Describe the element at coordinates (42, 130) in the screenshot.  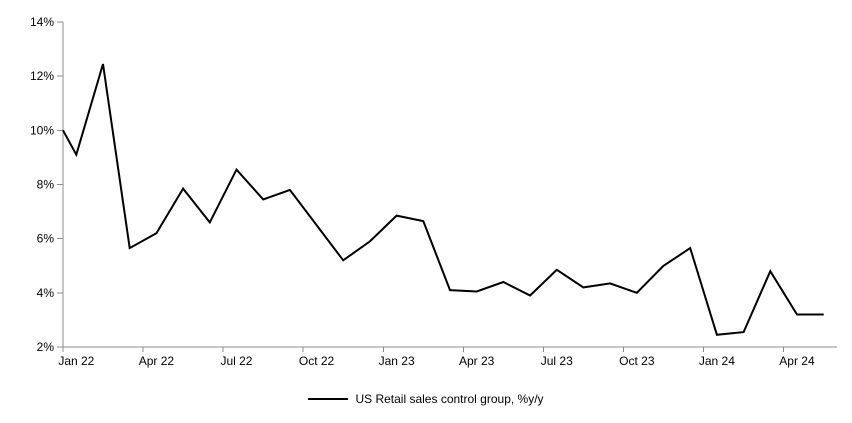
I see `y-tick-label: 10%` at that location.